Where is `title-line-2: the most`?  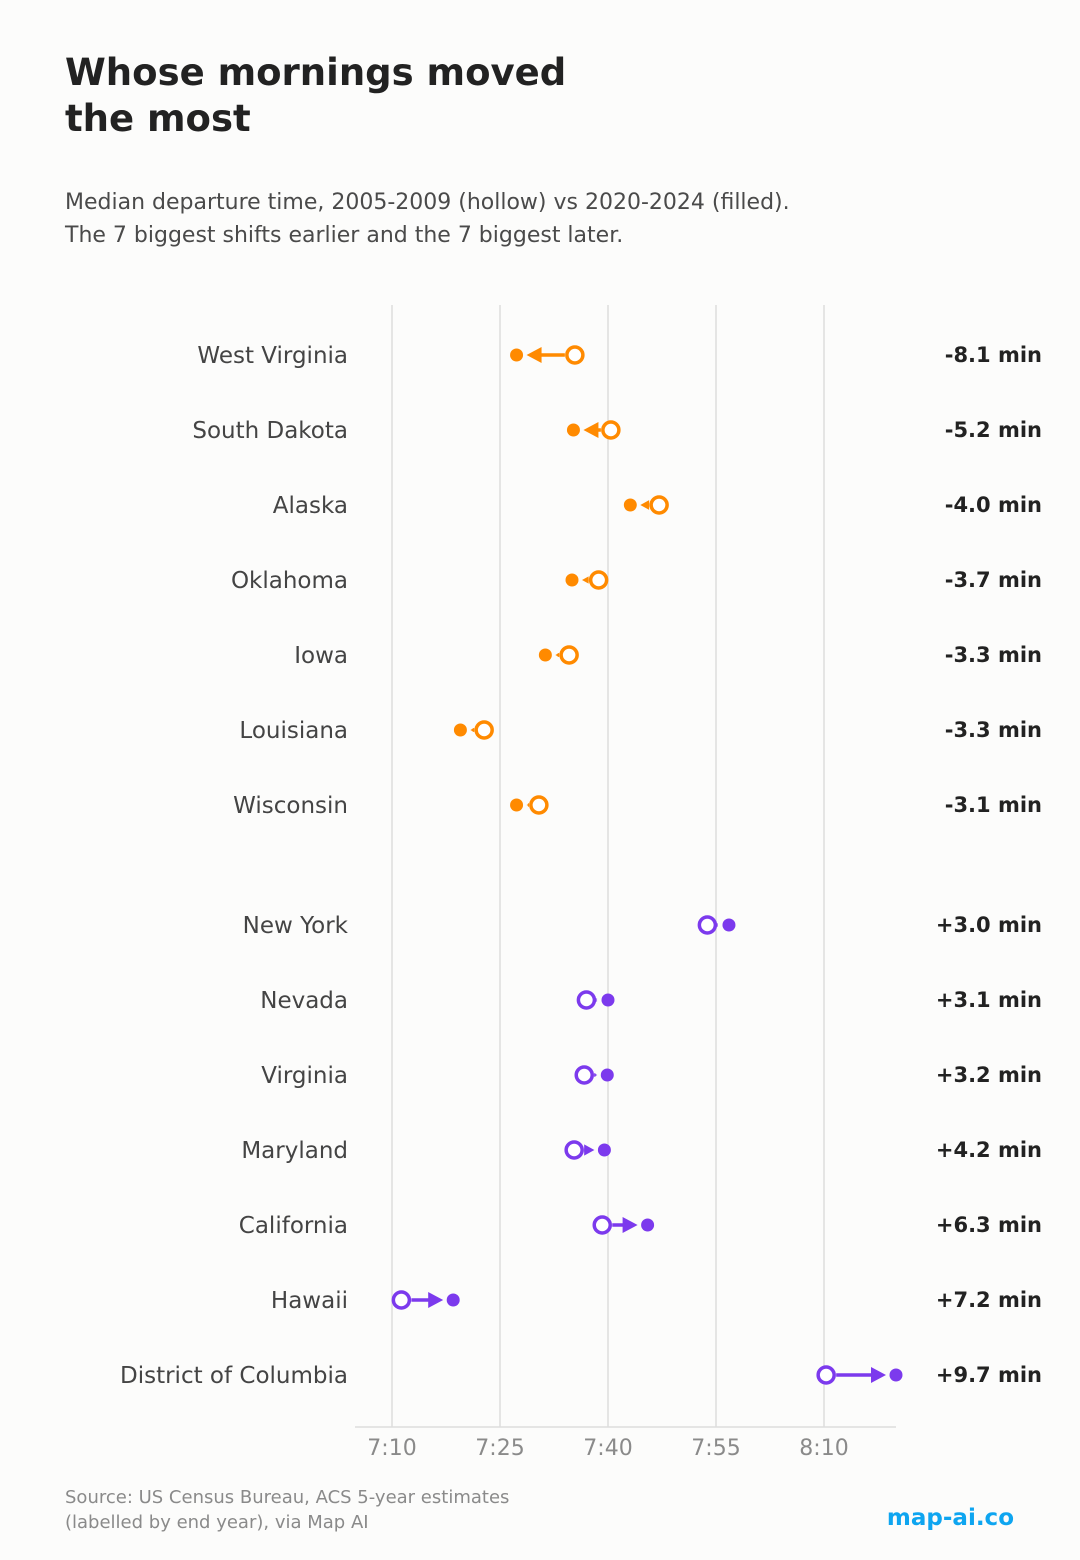
title-line-2: the most is located at coordinates (158, 118).